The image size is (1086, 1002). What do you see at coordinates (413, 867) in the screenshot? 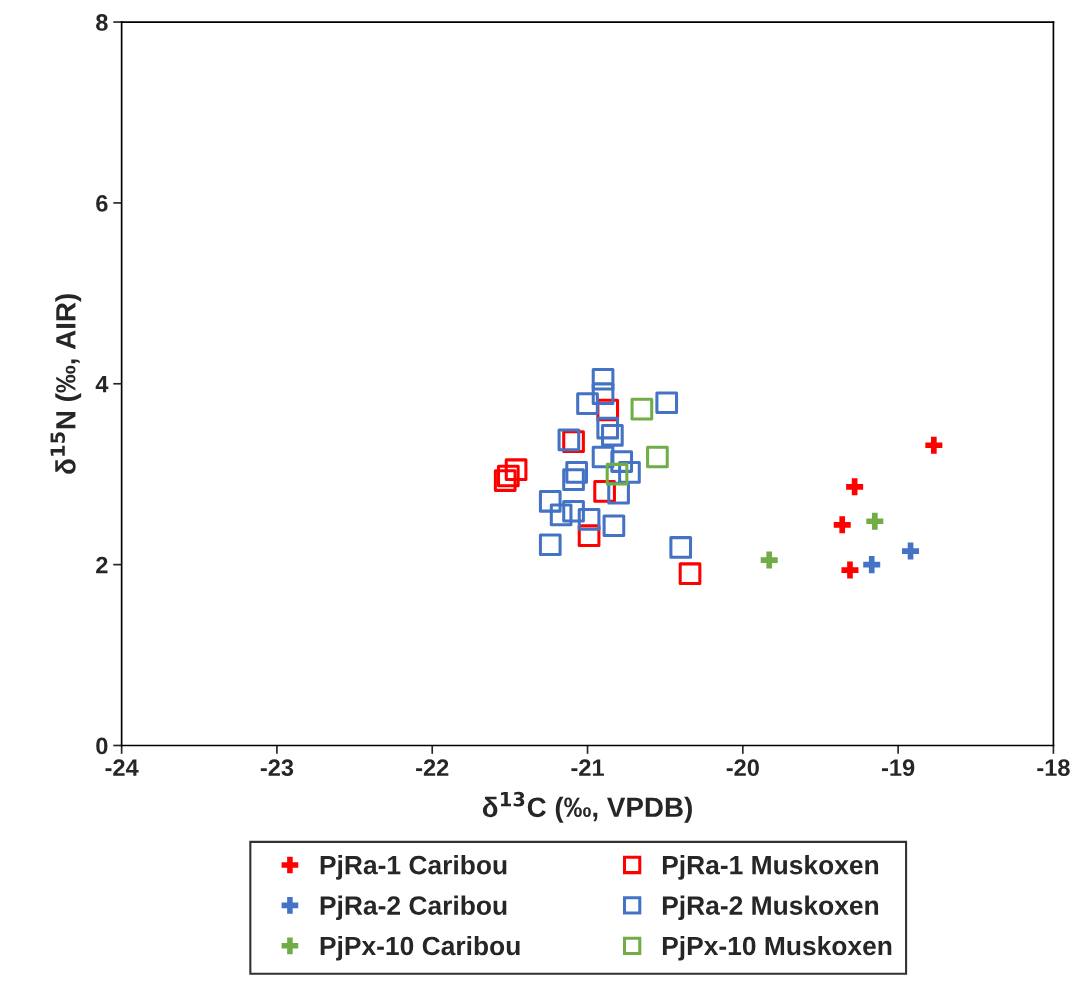
I see `legend-label: PjRa-1 Caribou` at bounding box center [413, 867].